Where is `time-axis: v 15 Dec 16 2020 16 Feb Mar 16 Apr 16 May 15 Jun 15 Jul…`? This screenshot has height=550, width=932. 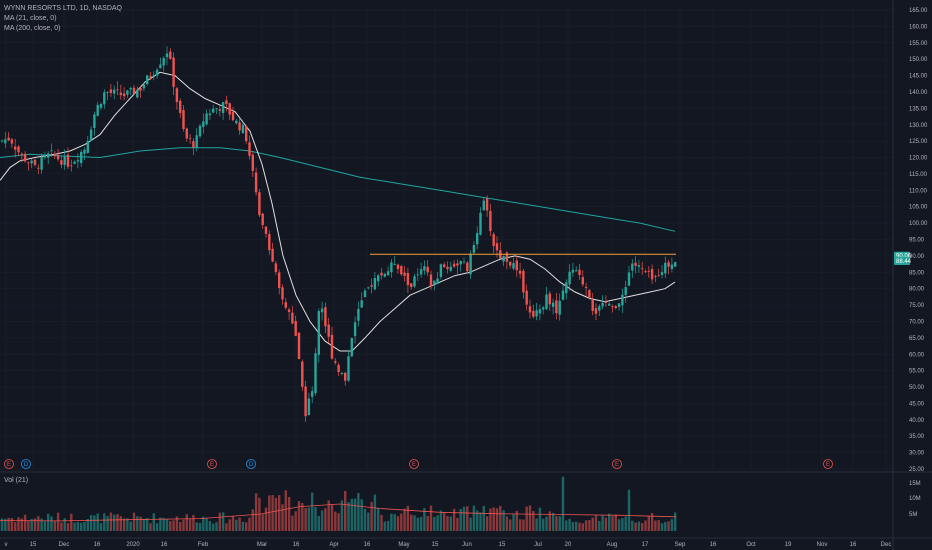
time-axis: v 15 Dec 16 2020 16 Feb Mar 16 Apr 16 May 15 Jun 15 Jul… is located at coordinates (448, 545).